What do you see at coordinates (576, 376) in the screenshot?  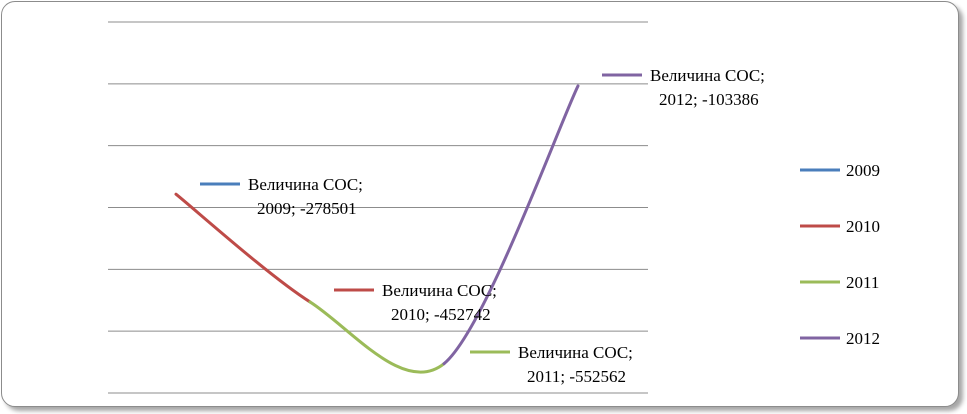 I see `data-label-2011-line2: 2011; -552562` at bounding box center [576, 376].